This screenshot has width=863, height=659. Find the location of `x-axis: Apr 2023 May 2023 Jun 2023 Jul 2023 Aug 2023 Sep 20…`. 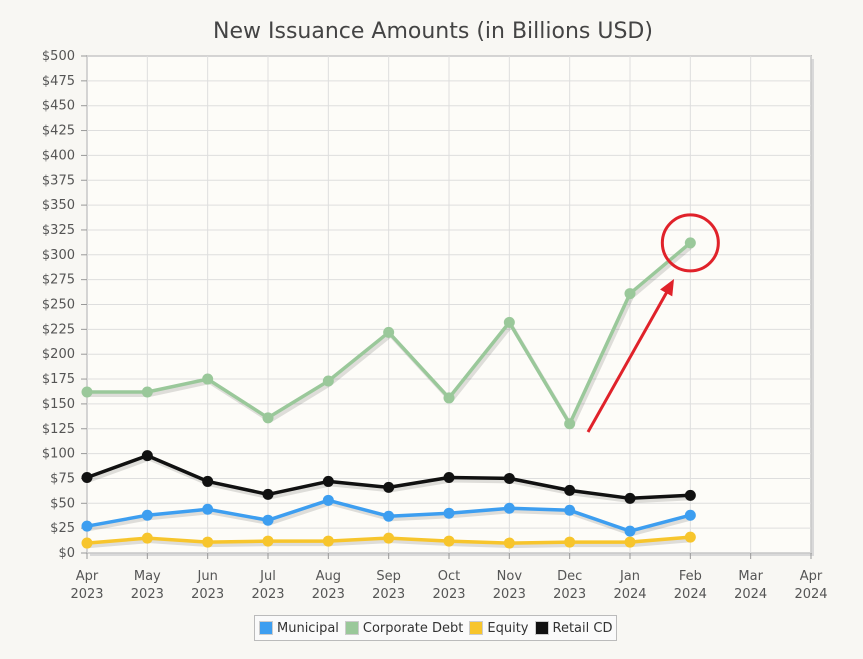

x-axis: Apr 2023 May 2023 Jun 2023 Jul 2023 Aug 2023 Sep 20… is located at coordinates (449, 577).